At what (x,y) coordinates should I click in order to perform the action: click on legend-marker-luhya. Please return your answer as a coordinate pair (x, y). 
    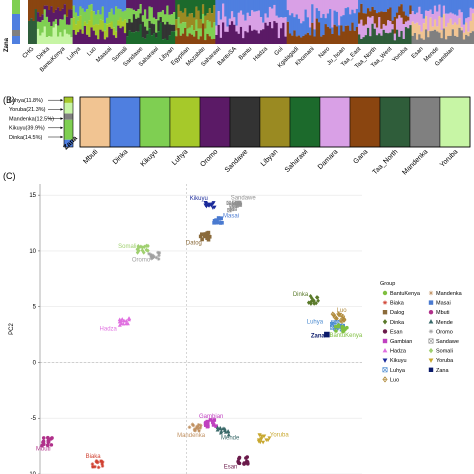
    Looking at the image, I should click on (385, 370).